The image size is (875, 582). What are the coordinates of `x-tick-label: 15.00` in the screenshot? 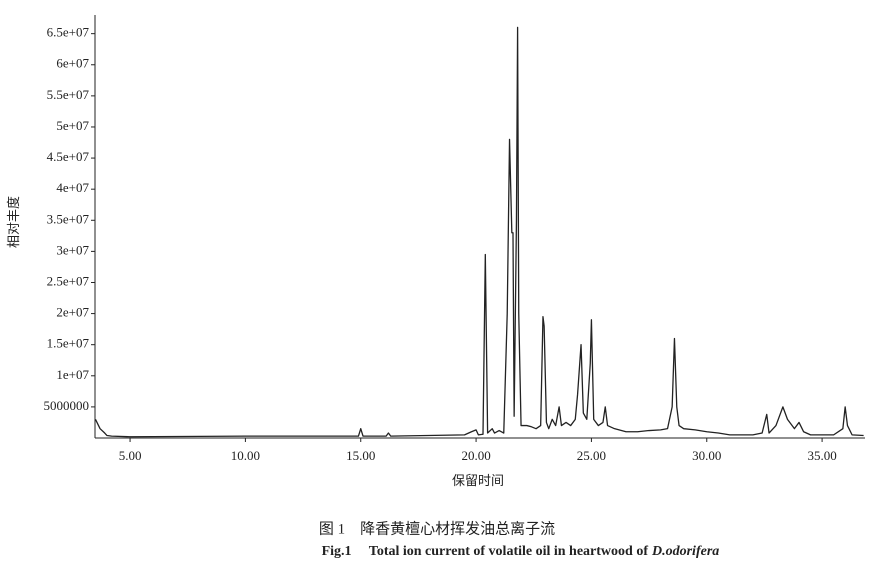 It's located at (360, 455).